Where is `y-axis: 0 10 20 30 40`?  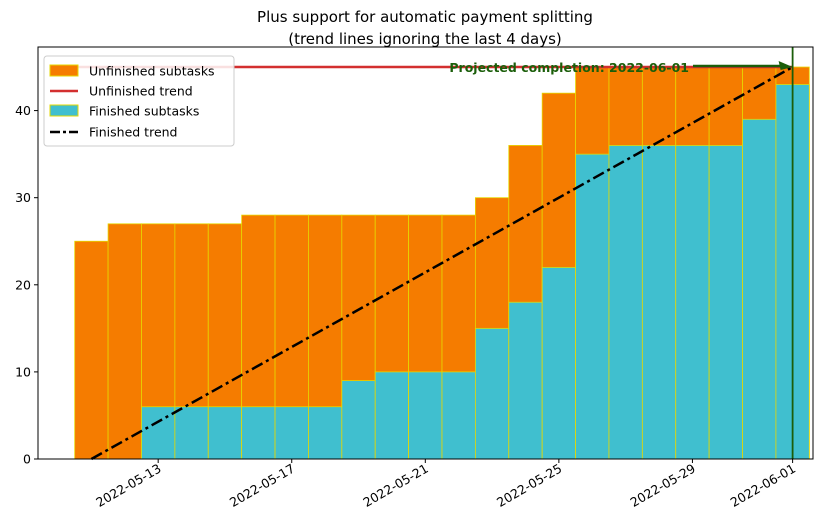 y-axis: 0 10 20 30 40 is located at coordinates (26, 285).